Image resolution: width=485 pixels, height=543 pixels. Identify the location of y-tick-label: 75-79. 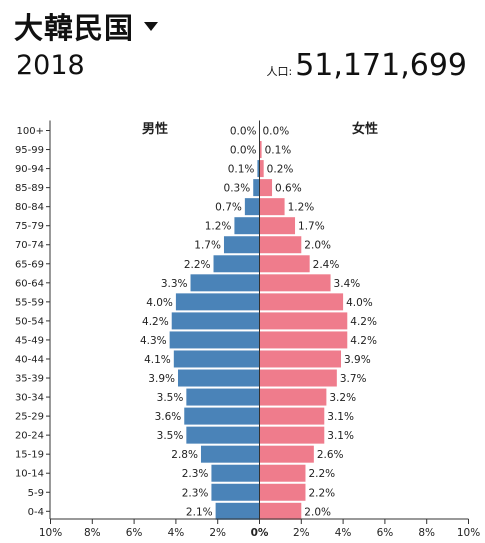
(29, 226).